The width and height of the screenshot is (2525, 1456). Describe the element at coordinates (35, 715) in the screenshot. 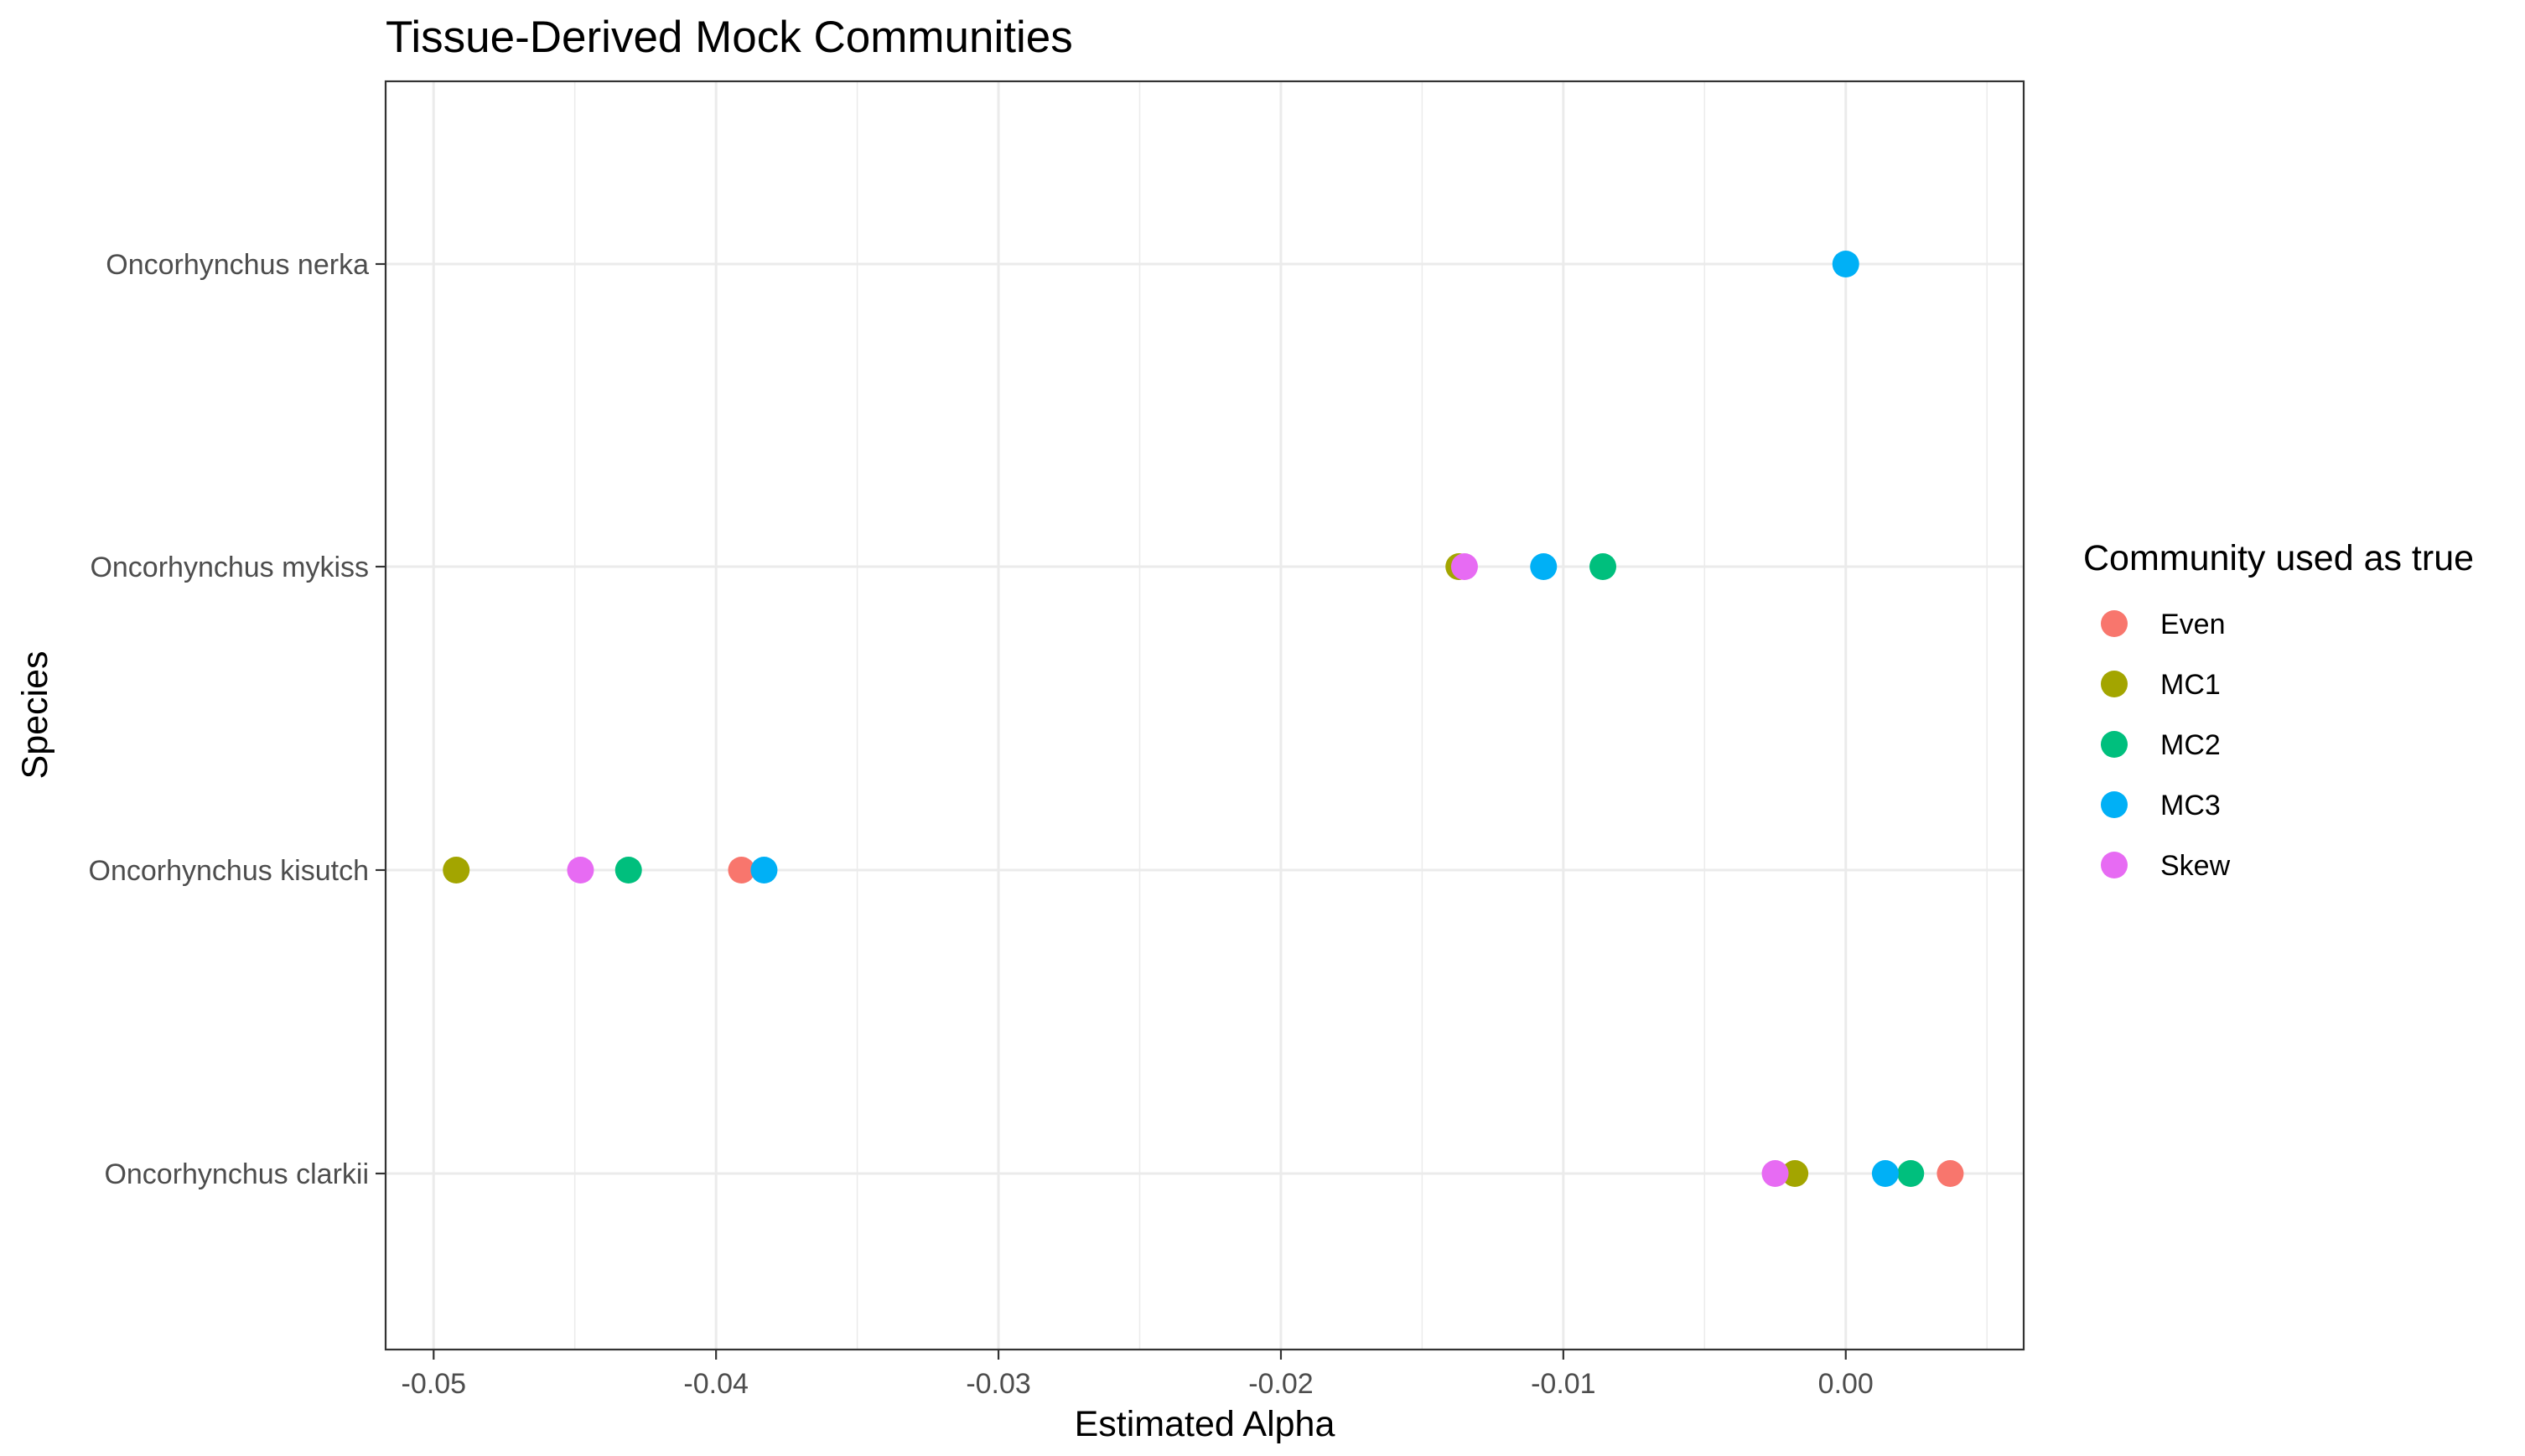

I see `y-axis-title: Species` at that location.